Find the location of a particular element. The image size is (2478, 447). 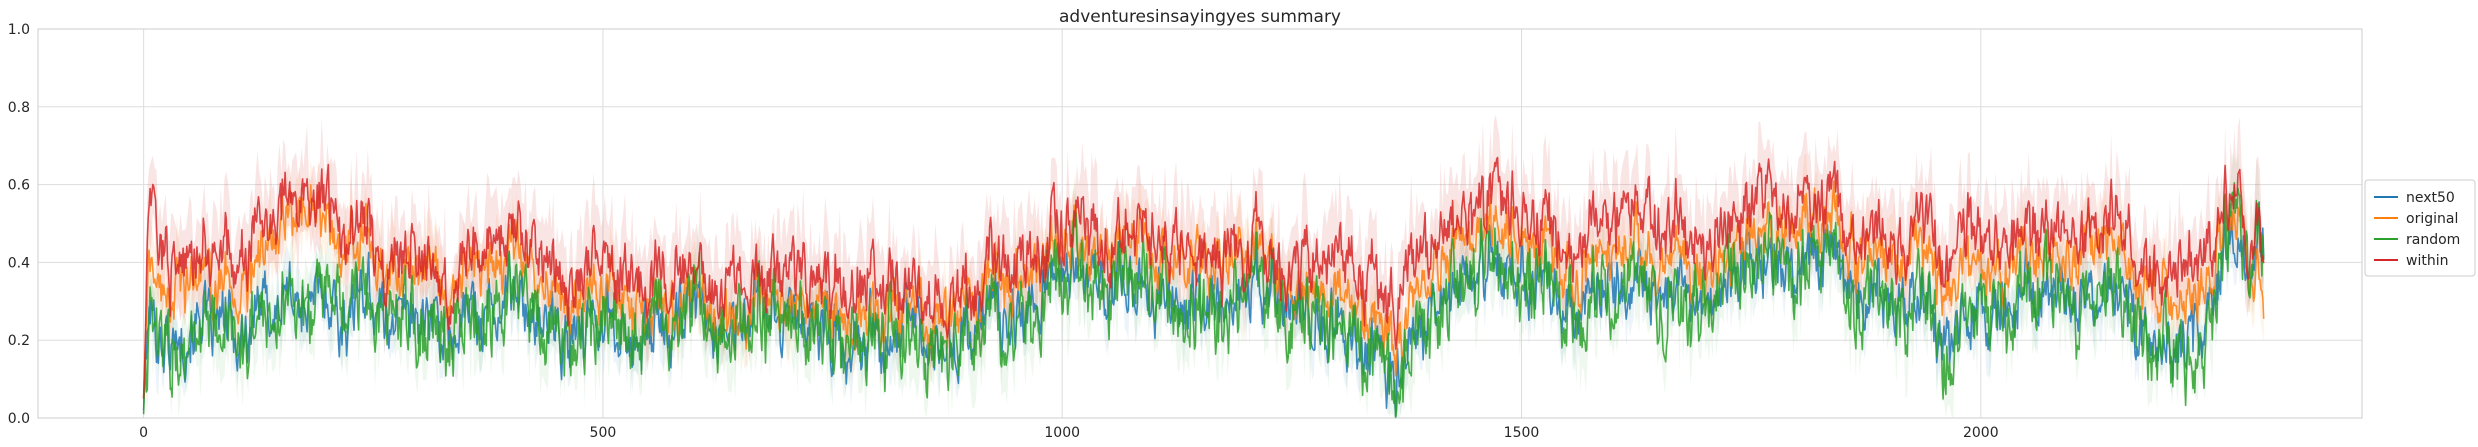

legend: next50 original random within is located at coordinates (2420, 228).